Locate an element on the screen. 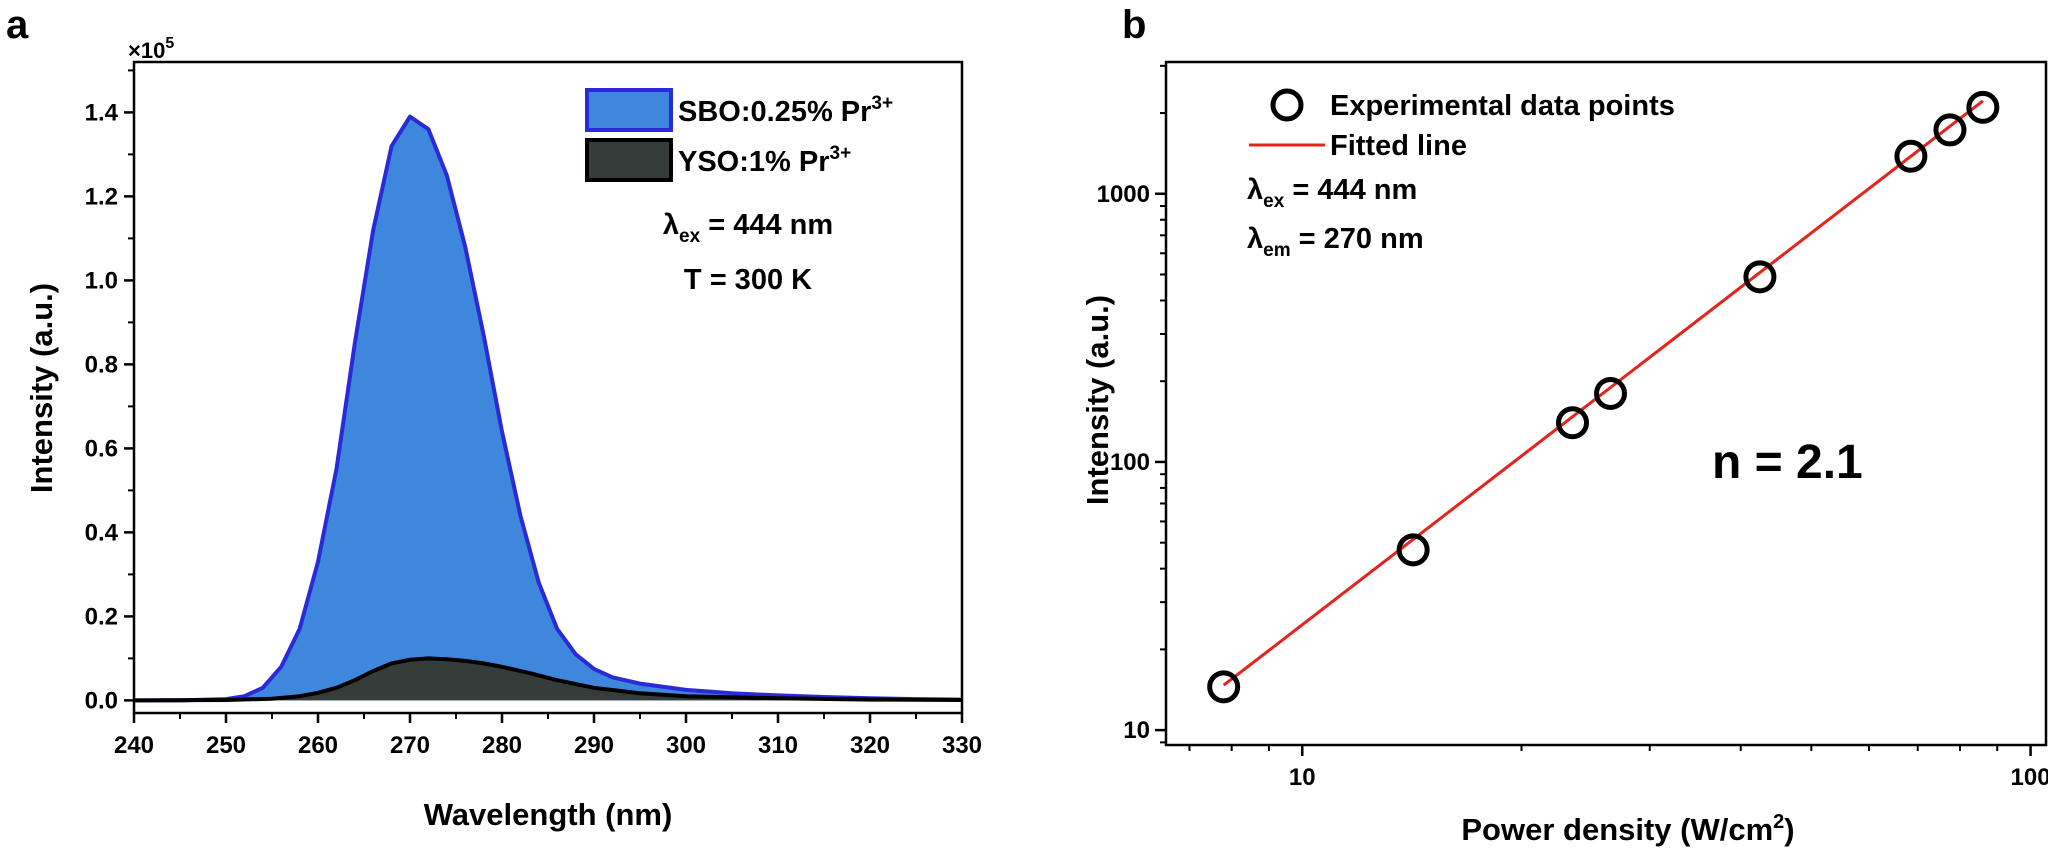 This screenshot has height=853, width=2048. legend-swatch-yso is located at coordinates (629, 160).